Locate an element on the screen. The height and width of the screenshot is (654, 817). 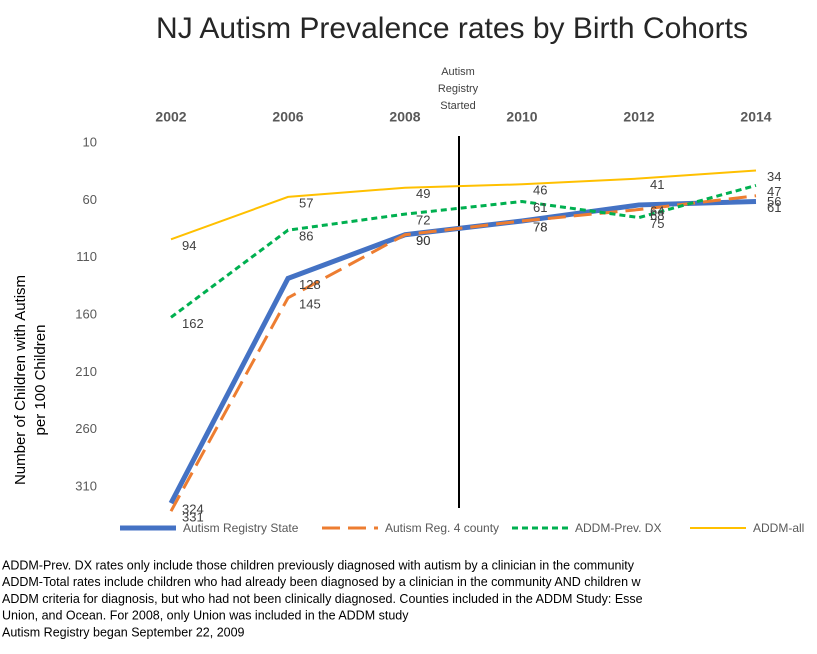
data-label: 75 is located at coordinates (657, 223).